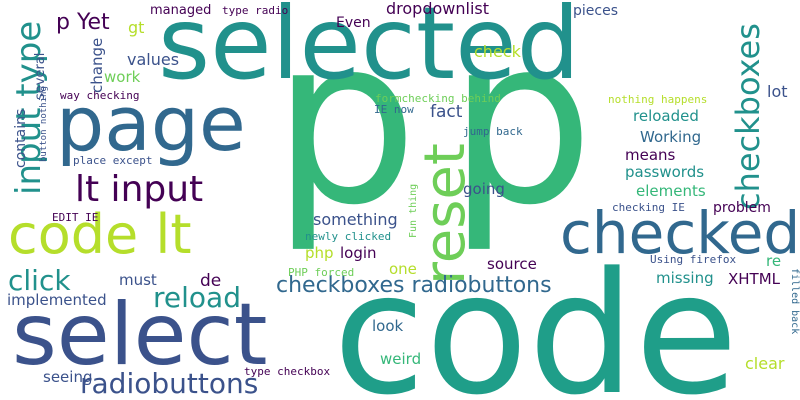  I want to click on word-clear: clear, so click(765, 363).